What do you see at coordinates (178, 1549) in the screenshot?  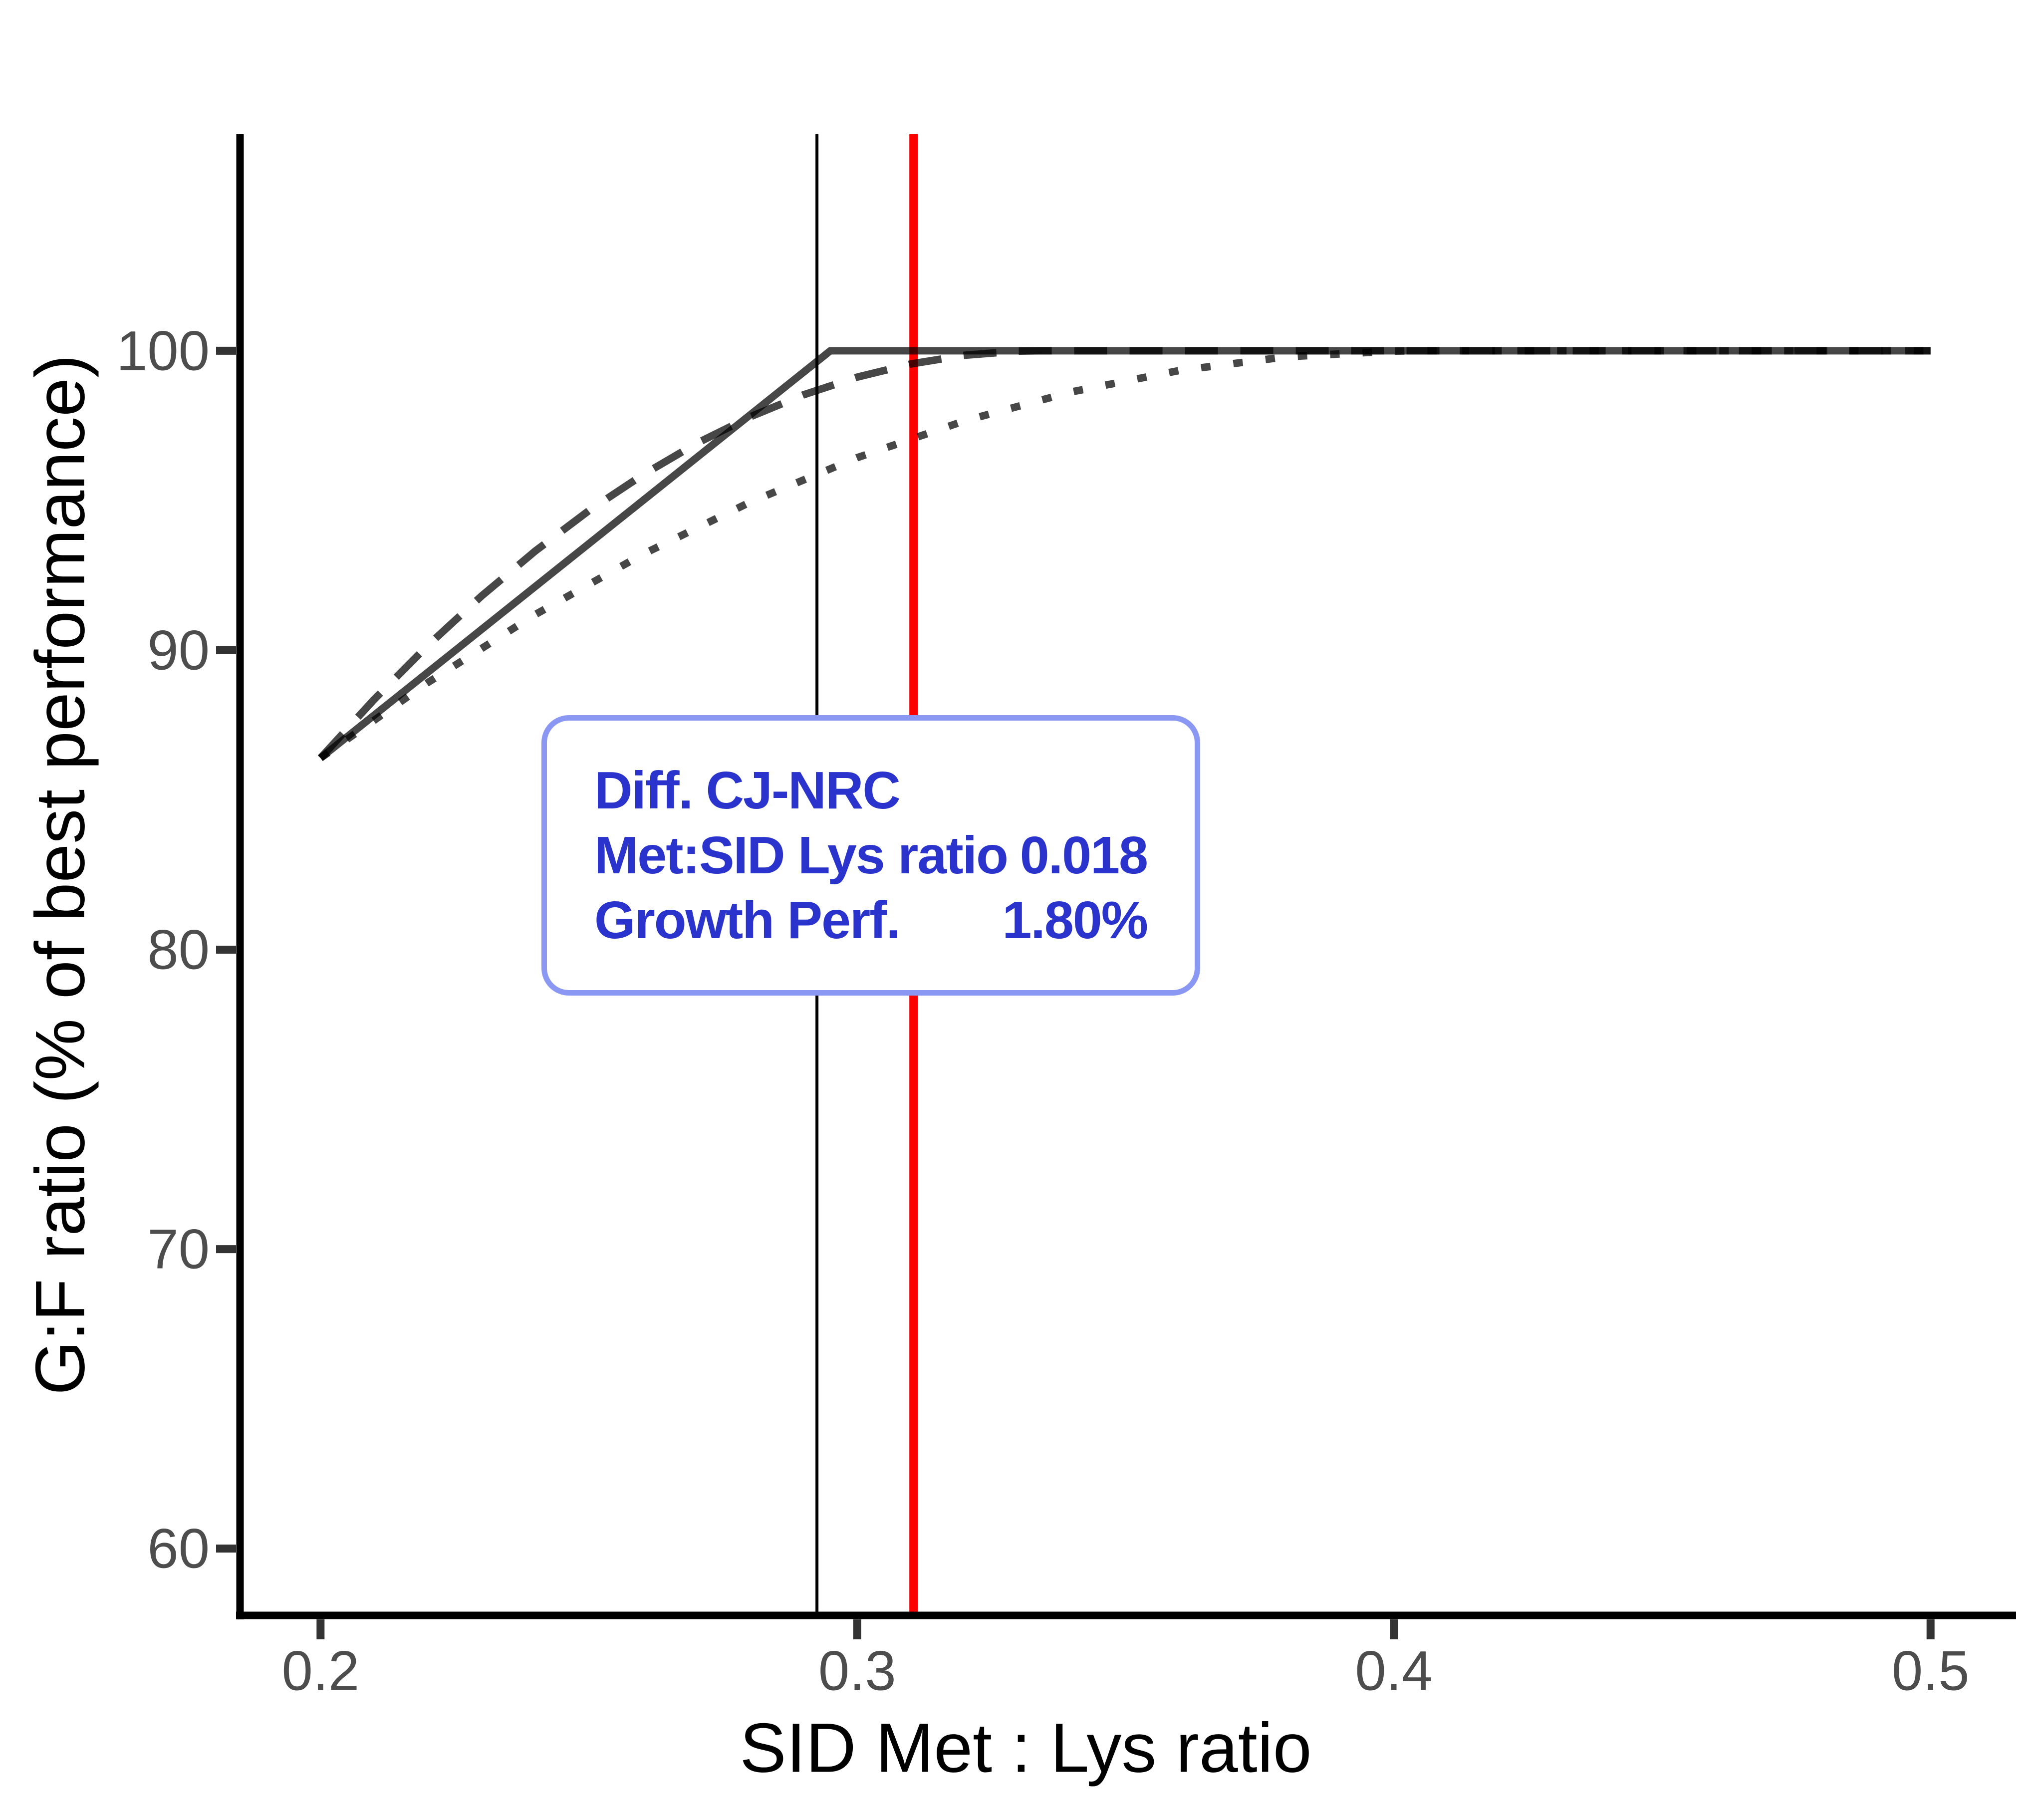 I see `y-tick-label: 60` at bounding box center [178, 1549].